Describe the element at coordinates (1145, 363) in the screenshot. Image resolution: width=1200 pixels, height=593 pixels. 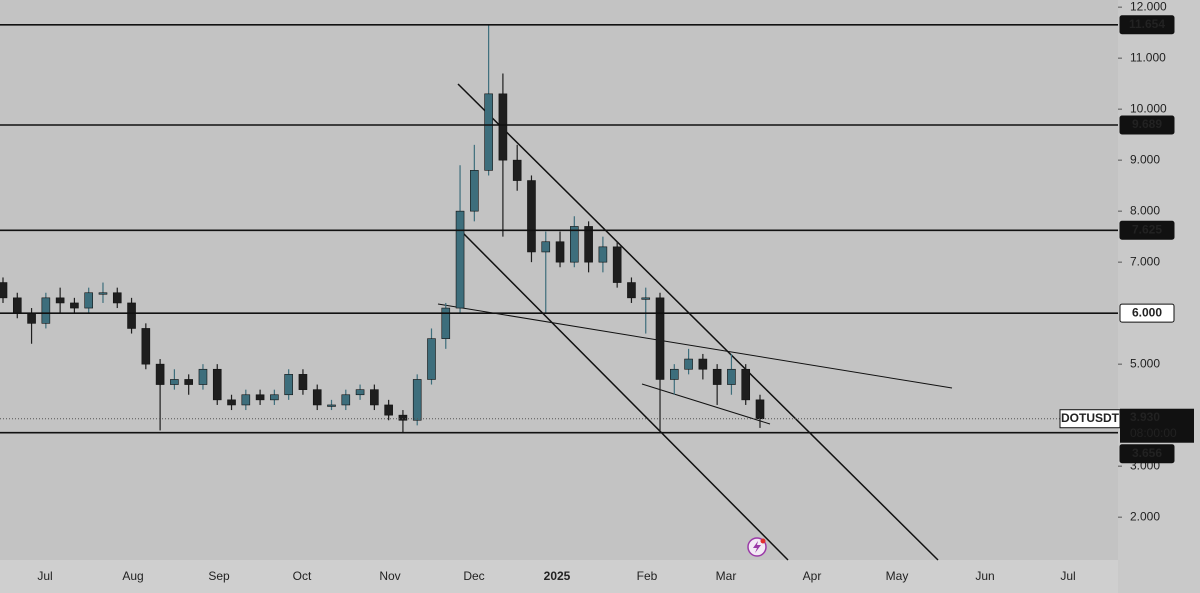
I see `y-tick-label: 5.000` at that location.